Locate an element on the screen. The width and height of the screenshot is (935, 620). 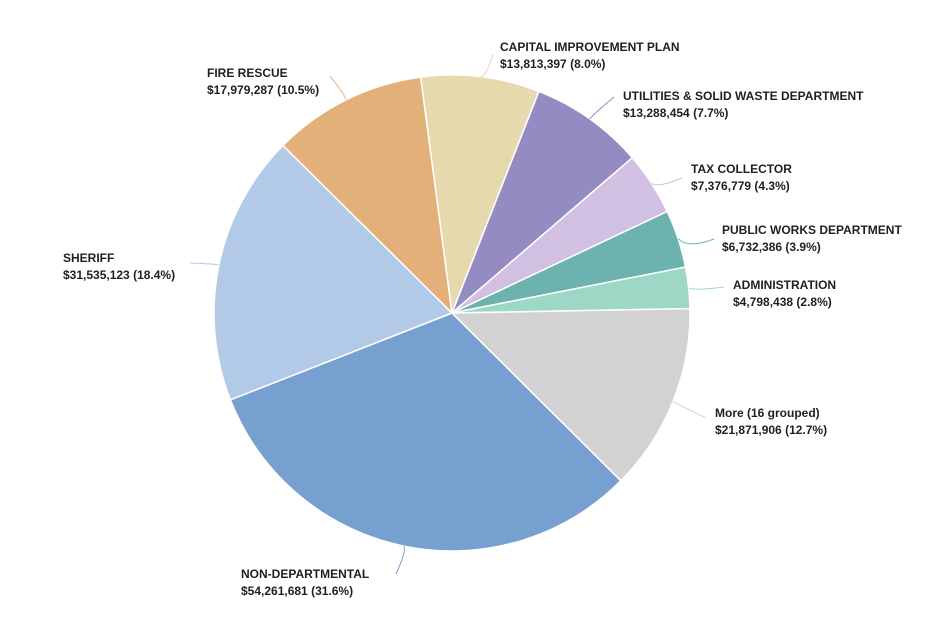
leader-line-public-works-department is located at coordinates (696, 241).